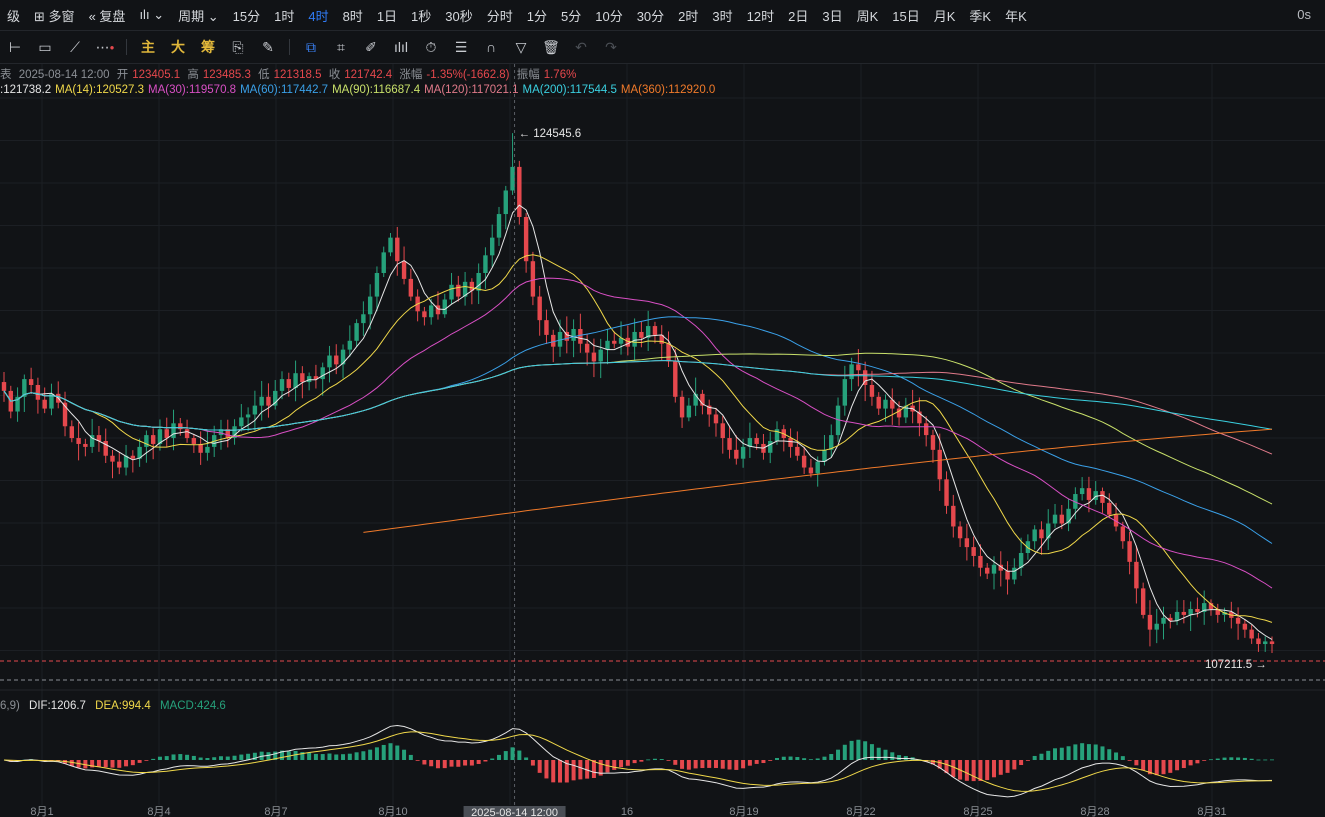 The image size is (1325, 817). What do you see at coordinates (341, 46) in the screenshot?
I see `ruler-icon: ⌗` at bounding box center [341, 46].